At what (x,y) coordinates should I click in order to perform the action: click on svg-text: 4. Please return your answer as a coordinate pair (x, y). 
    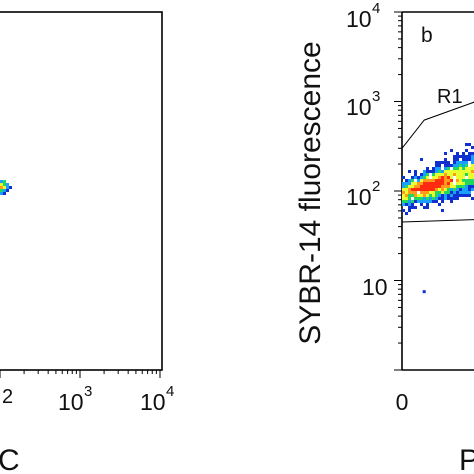
    Looking at the image, I should click on (376, 8).